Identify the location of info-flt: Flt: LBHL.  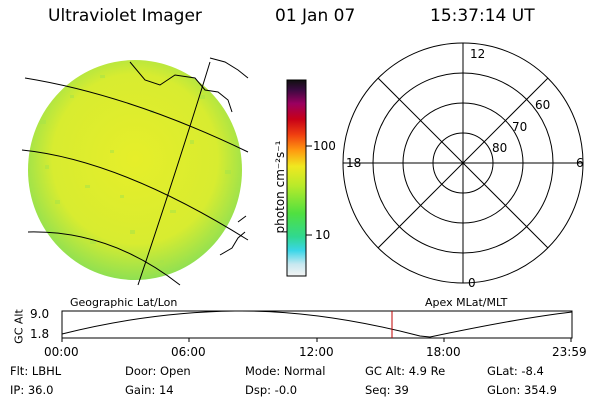
(36, 371).